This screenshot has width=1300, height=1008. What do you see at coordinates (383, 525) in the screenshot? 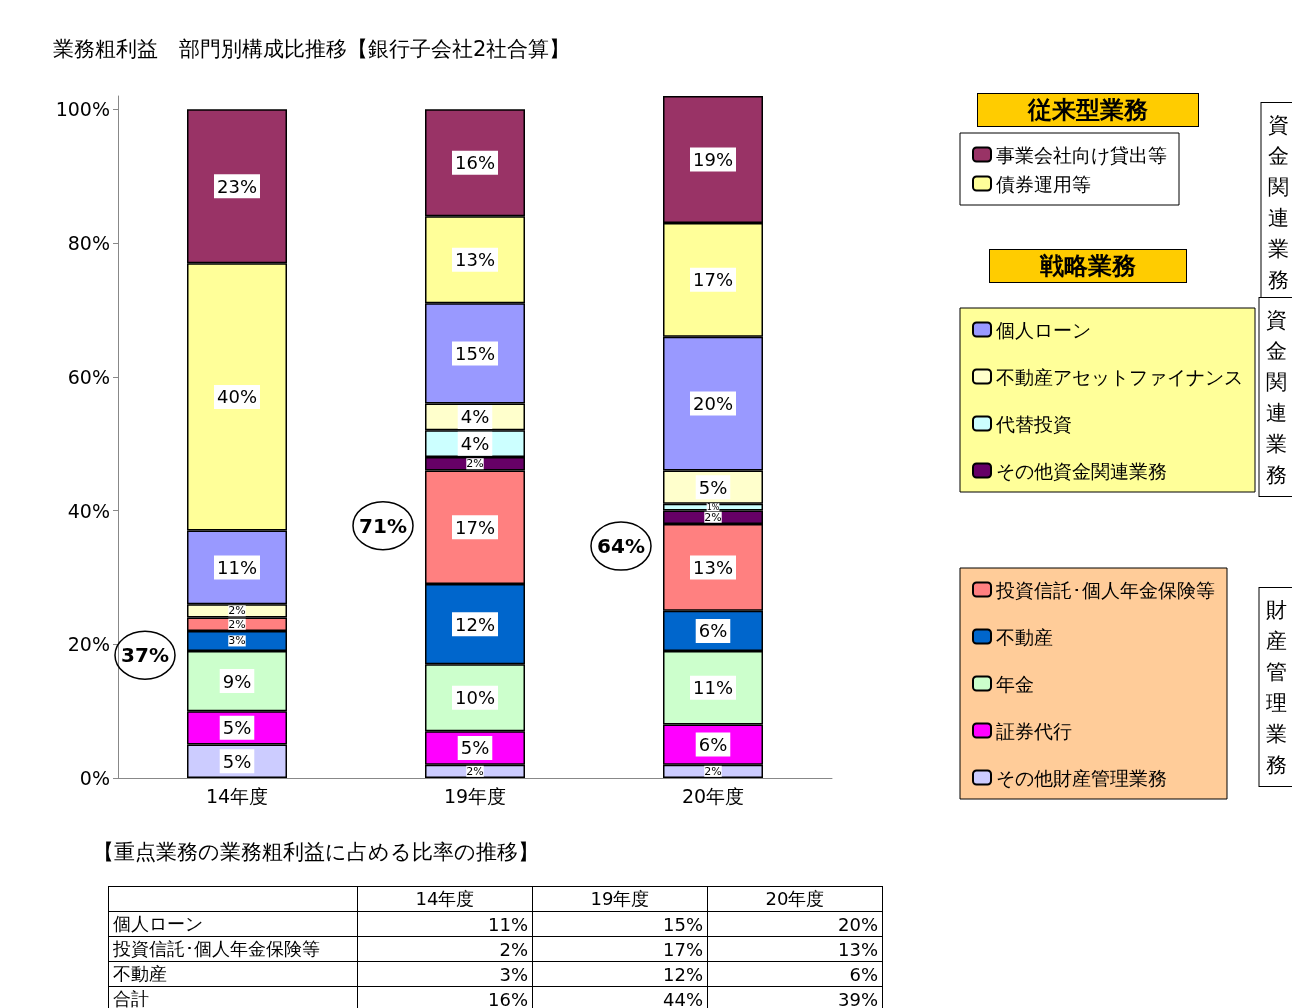
I see `annotation: 71%` at bounding box center [383, 525].